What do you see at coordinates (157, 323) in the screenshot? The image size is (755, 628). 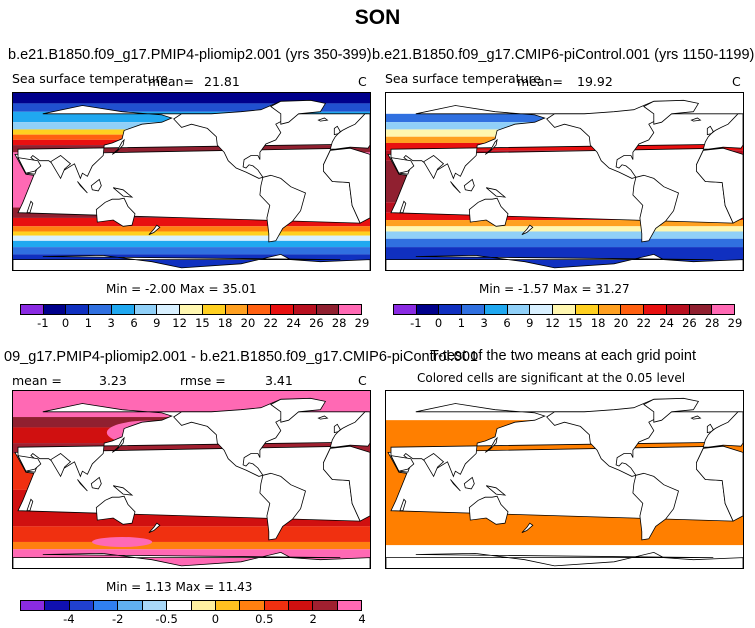 I see `colorbar-tick-label: 9` at bounding box center [157, 323].